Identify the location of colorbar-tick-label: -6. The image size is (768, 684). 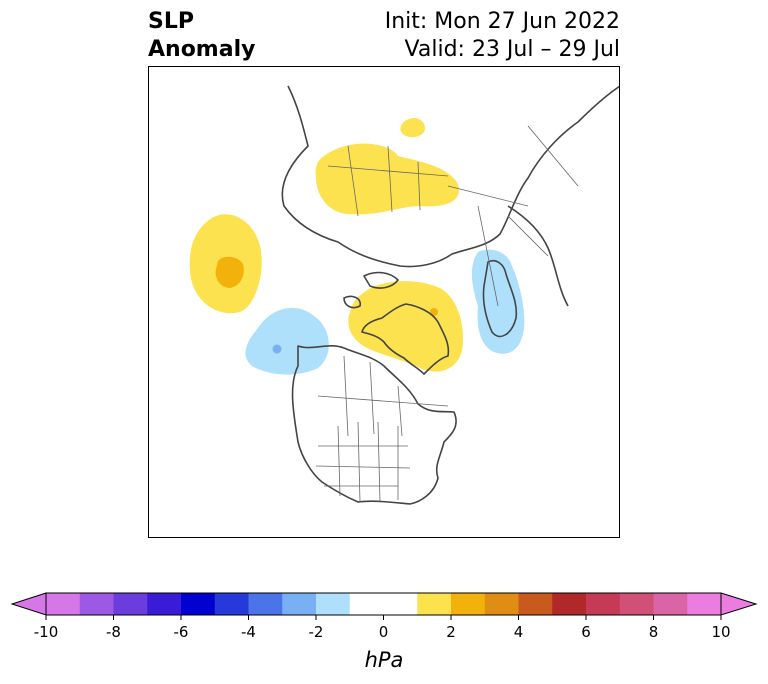
(181, 632).